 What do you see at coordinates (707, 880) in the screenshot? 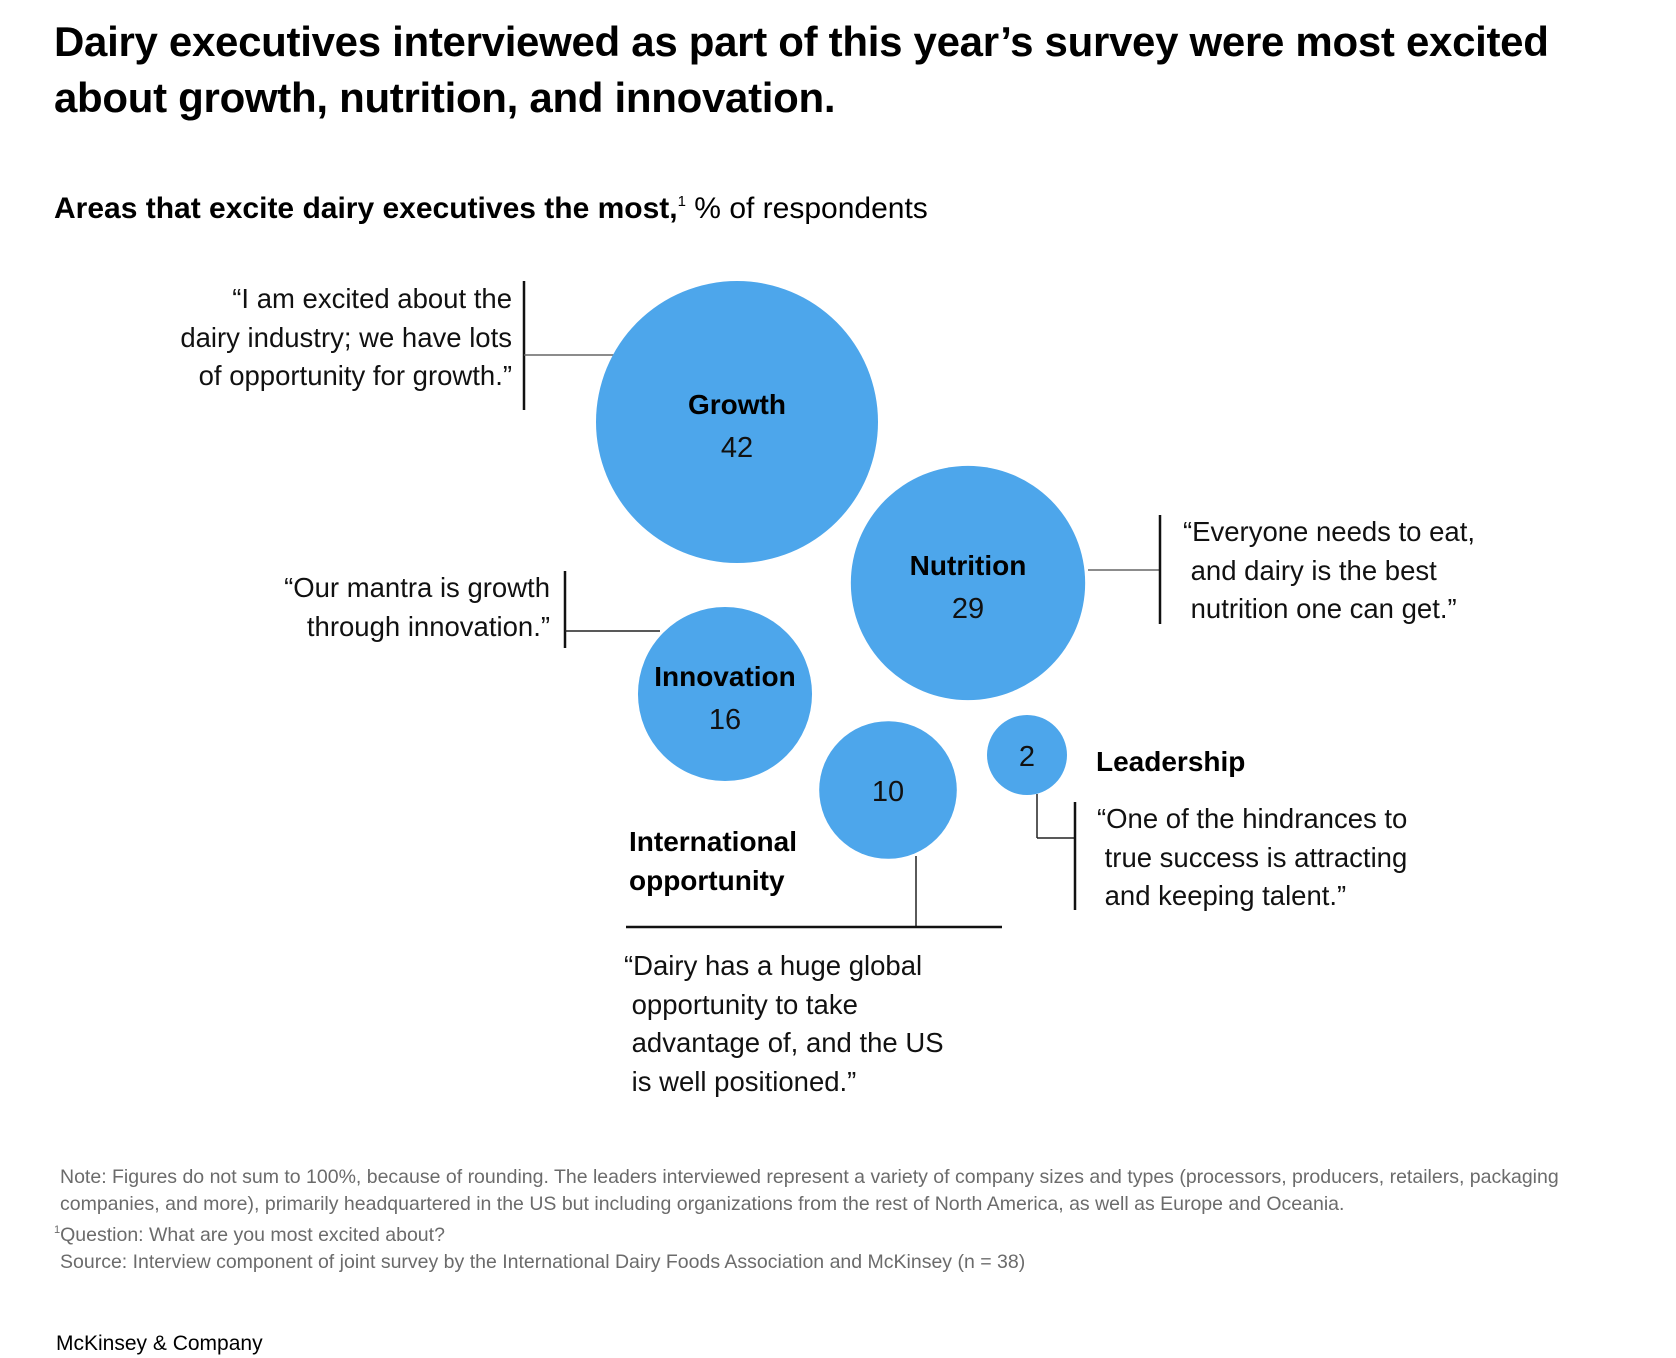
I see `bubble-external-label-line: opportunity` at bounding box center [707, 880].